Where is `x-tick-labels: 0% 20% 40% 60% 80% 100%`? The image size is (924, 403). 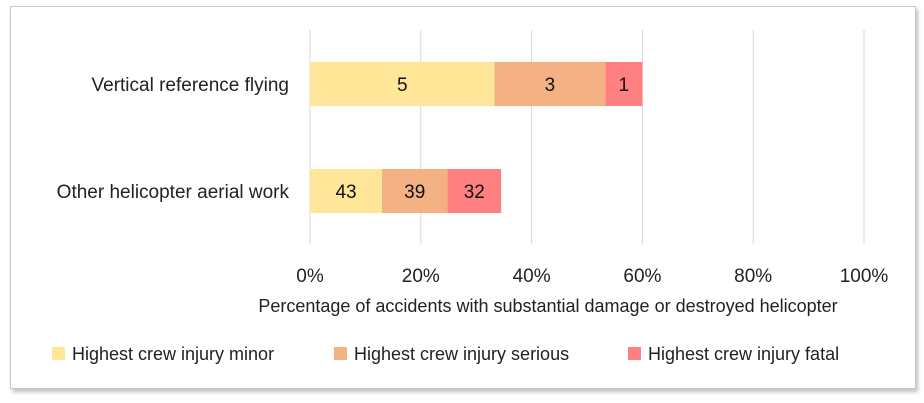 x-tick-labels: 0% 20% 40% 60% 80% 100% is located at coordinates (592, 276).